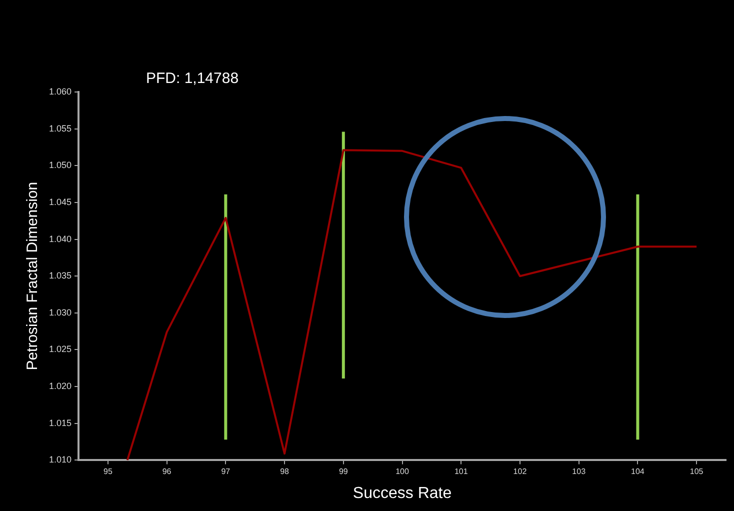 The height and width of the screenshot is (511, 734). I want to click on x-tick-label: 102, so click(520, 471).